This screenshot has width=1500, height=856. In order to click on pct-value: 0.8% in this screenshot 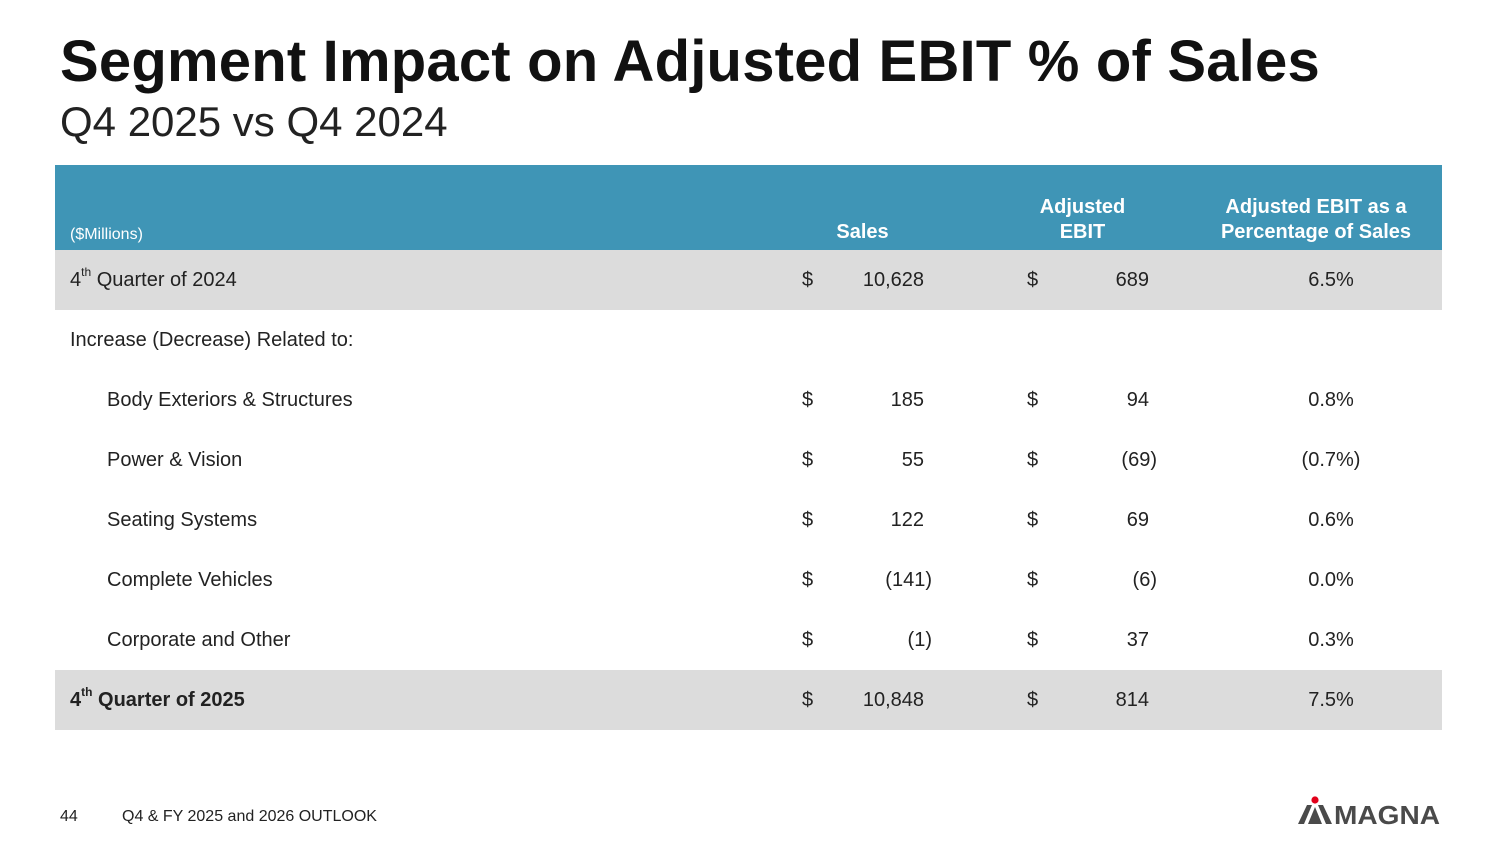, I will do `click(1331, 400)`.